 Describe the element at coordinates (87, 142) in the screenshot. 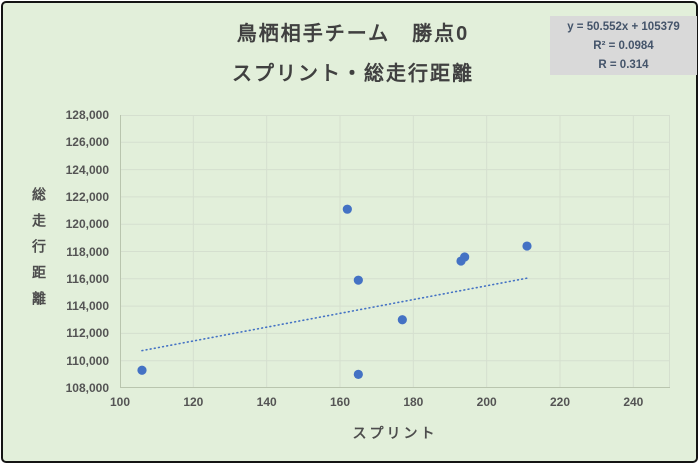

I see `y-tick-label: 126,000` at that location.